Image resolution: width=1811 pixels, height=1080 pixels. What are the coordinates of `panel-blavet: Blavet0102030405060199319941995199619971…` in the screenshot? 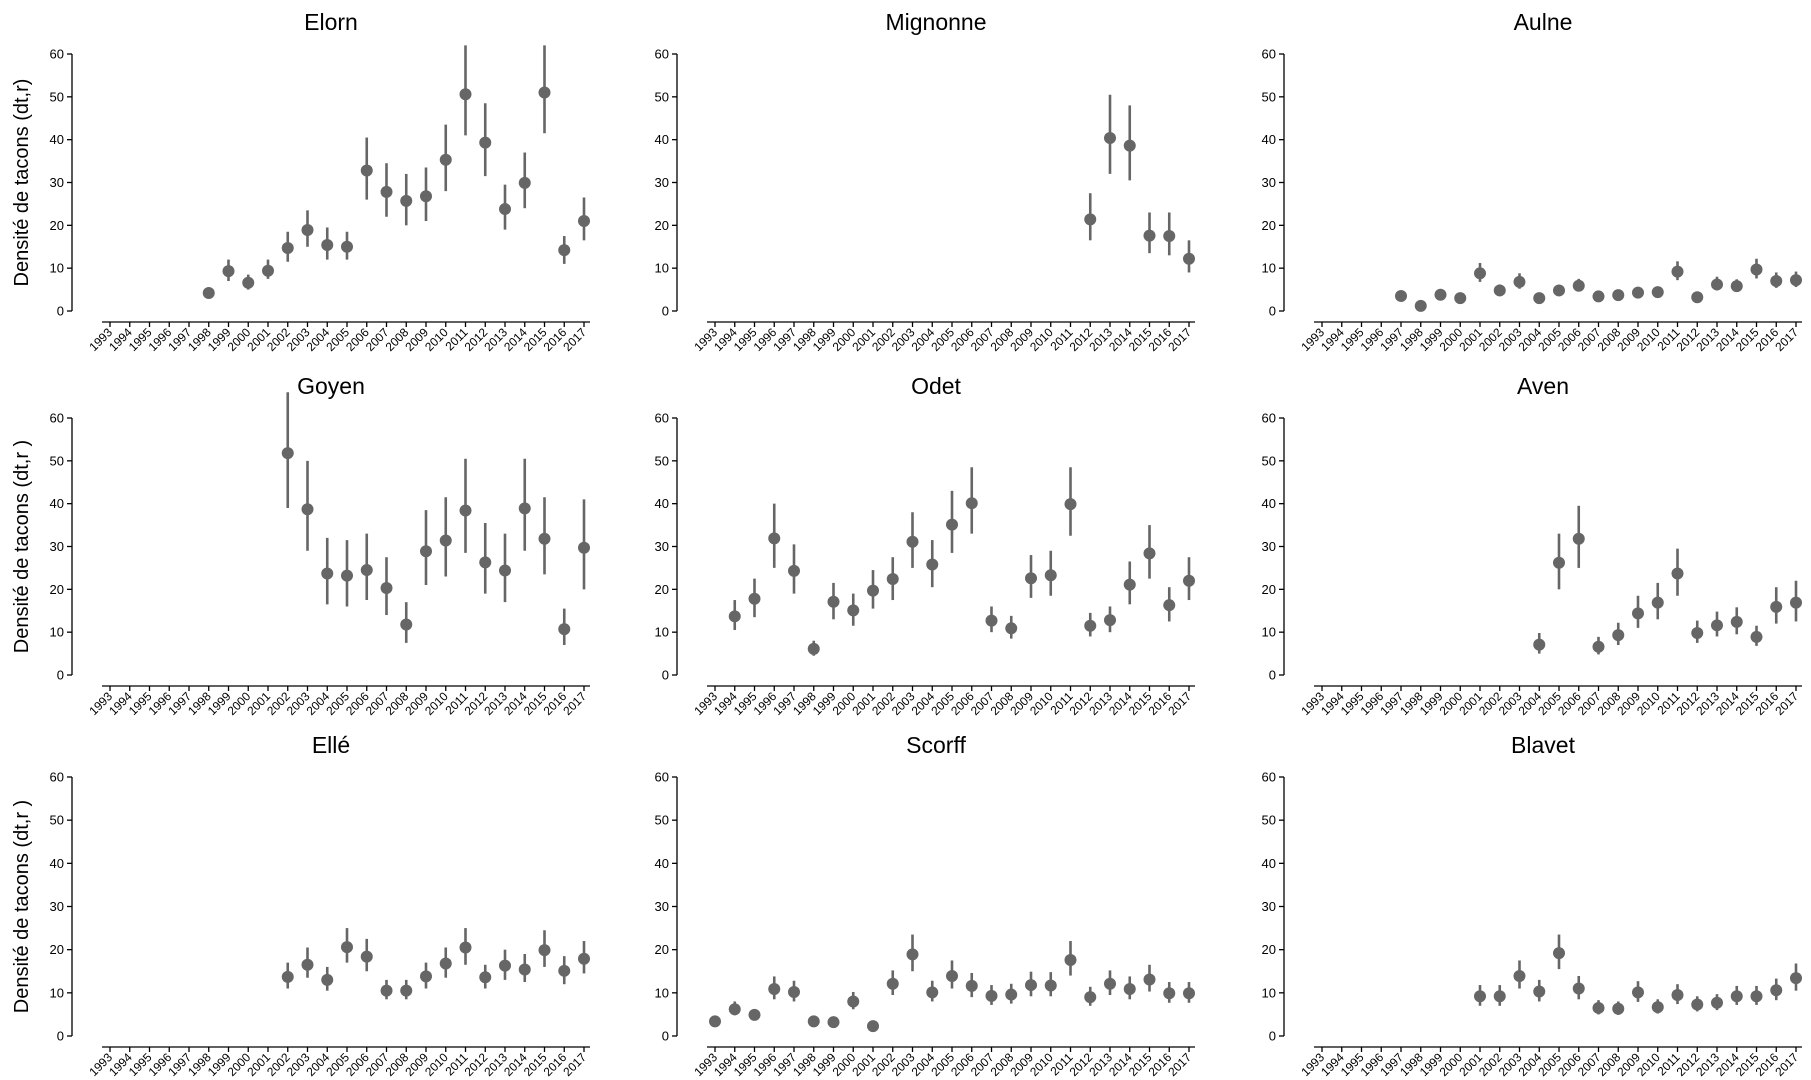 It's located at (1532, 905).